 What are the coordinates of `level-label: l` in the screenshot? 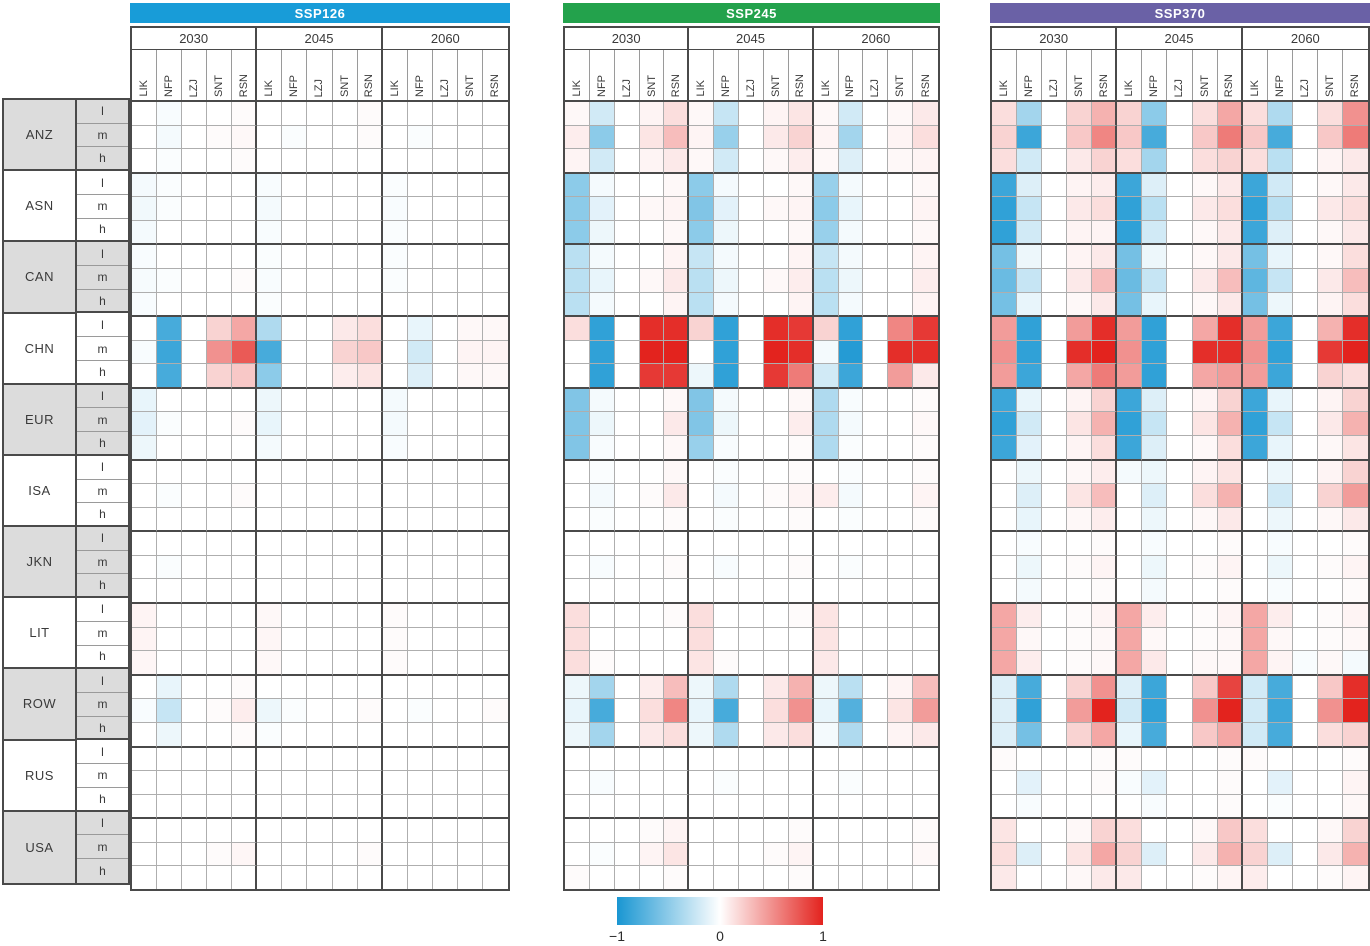 It's located at (102, 254).